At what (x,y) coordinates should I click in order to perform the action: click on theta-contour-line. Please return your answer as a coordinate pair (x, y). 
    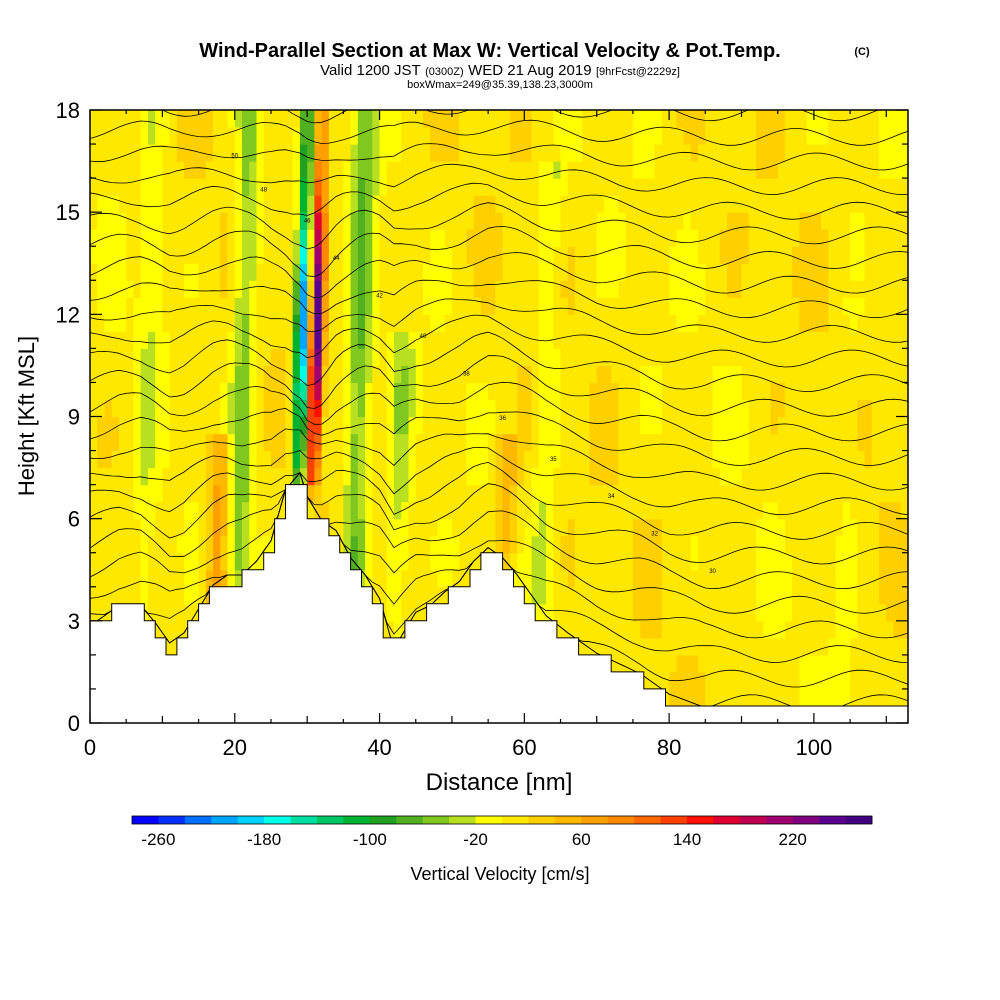
    Looking at the image, I should click on (499, 201).